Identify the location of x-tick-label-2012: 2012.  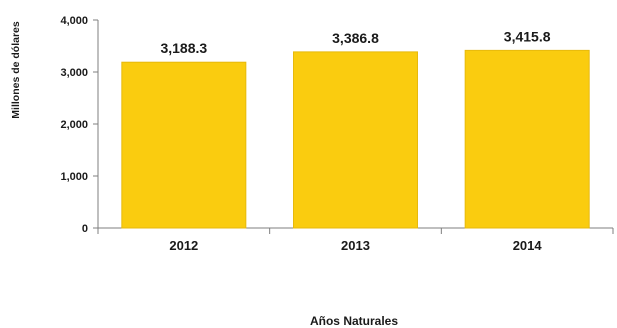
(183, 245).